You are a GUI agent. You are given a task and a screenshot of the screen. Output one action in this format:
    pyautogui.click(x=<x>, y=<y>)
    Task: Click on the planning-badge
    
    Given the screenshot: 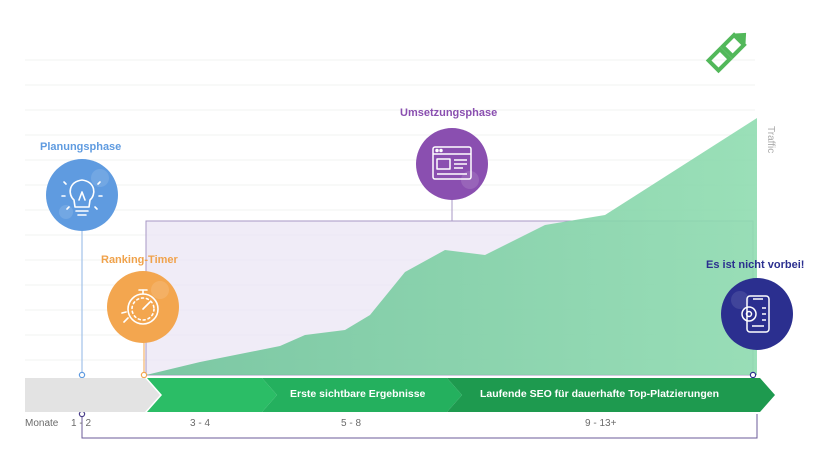 What is the action you would take?
    pyautogui.click(x=82, y=195)
    